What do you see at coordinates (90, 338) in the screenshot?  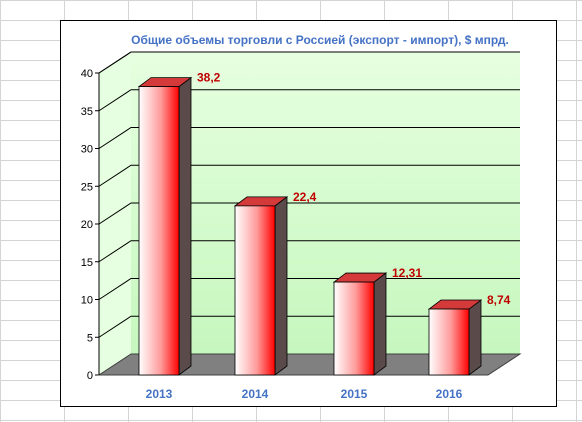 I see `y-tick-label: 5` at bounding box center [90, 338].